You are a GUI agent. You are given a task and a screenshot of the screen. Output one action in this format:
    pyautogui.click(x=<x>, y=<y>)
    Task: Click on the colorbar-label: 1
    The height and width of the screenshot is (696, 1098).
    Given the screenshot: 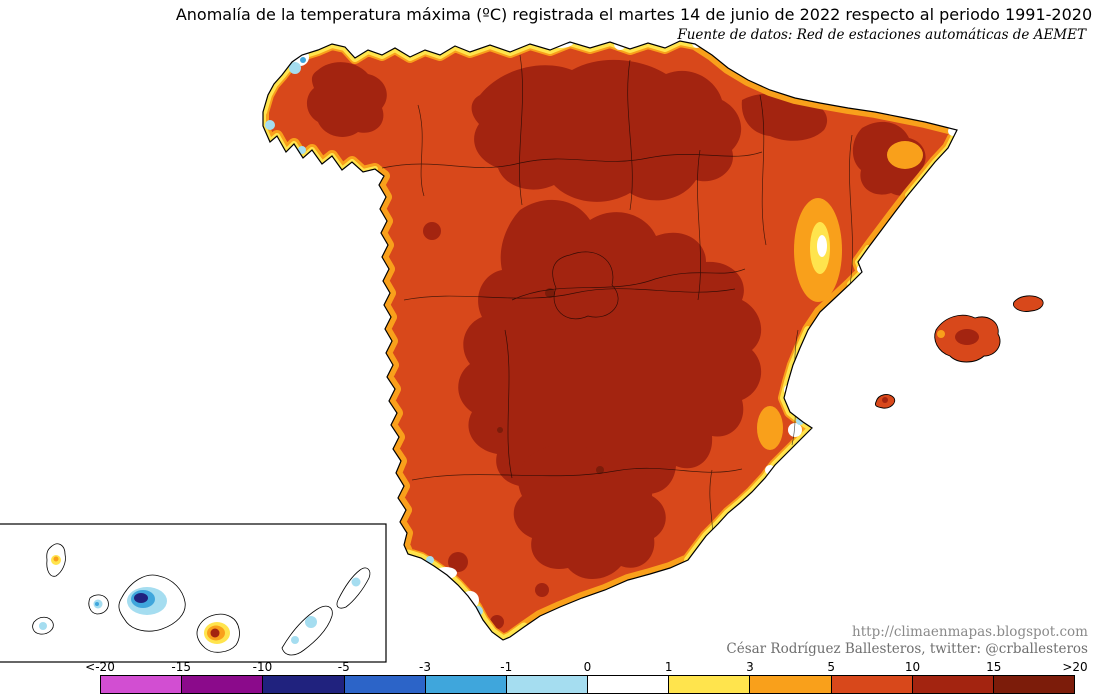 What is the action you would take?
    pyautogui.click(x=668, y=667)
    